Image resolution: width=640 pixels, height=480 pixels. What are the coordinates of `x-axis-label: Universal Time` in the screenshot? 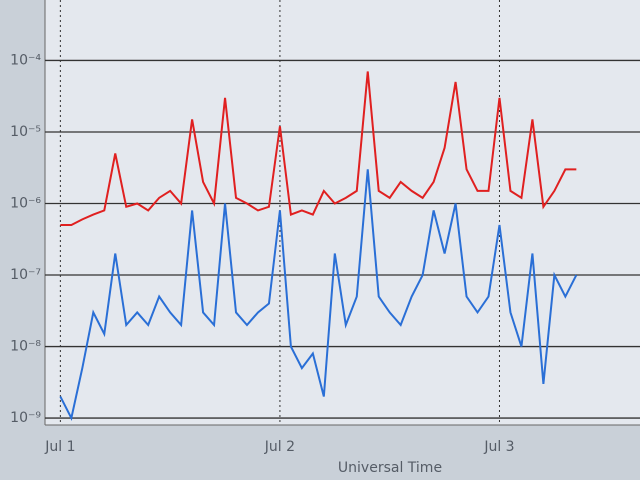 It's located at (390, 468).